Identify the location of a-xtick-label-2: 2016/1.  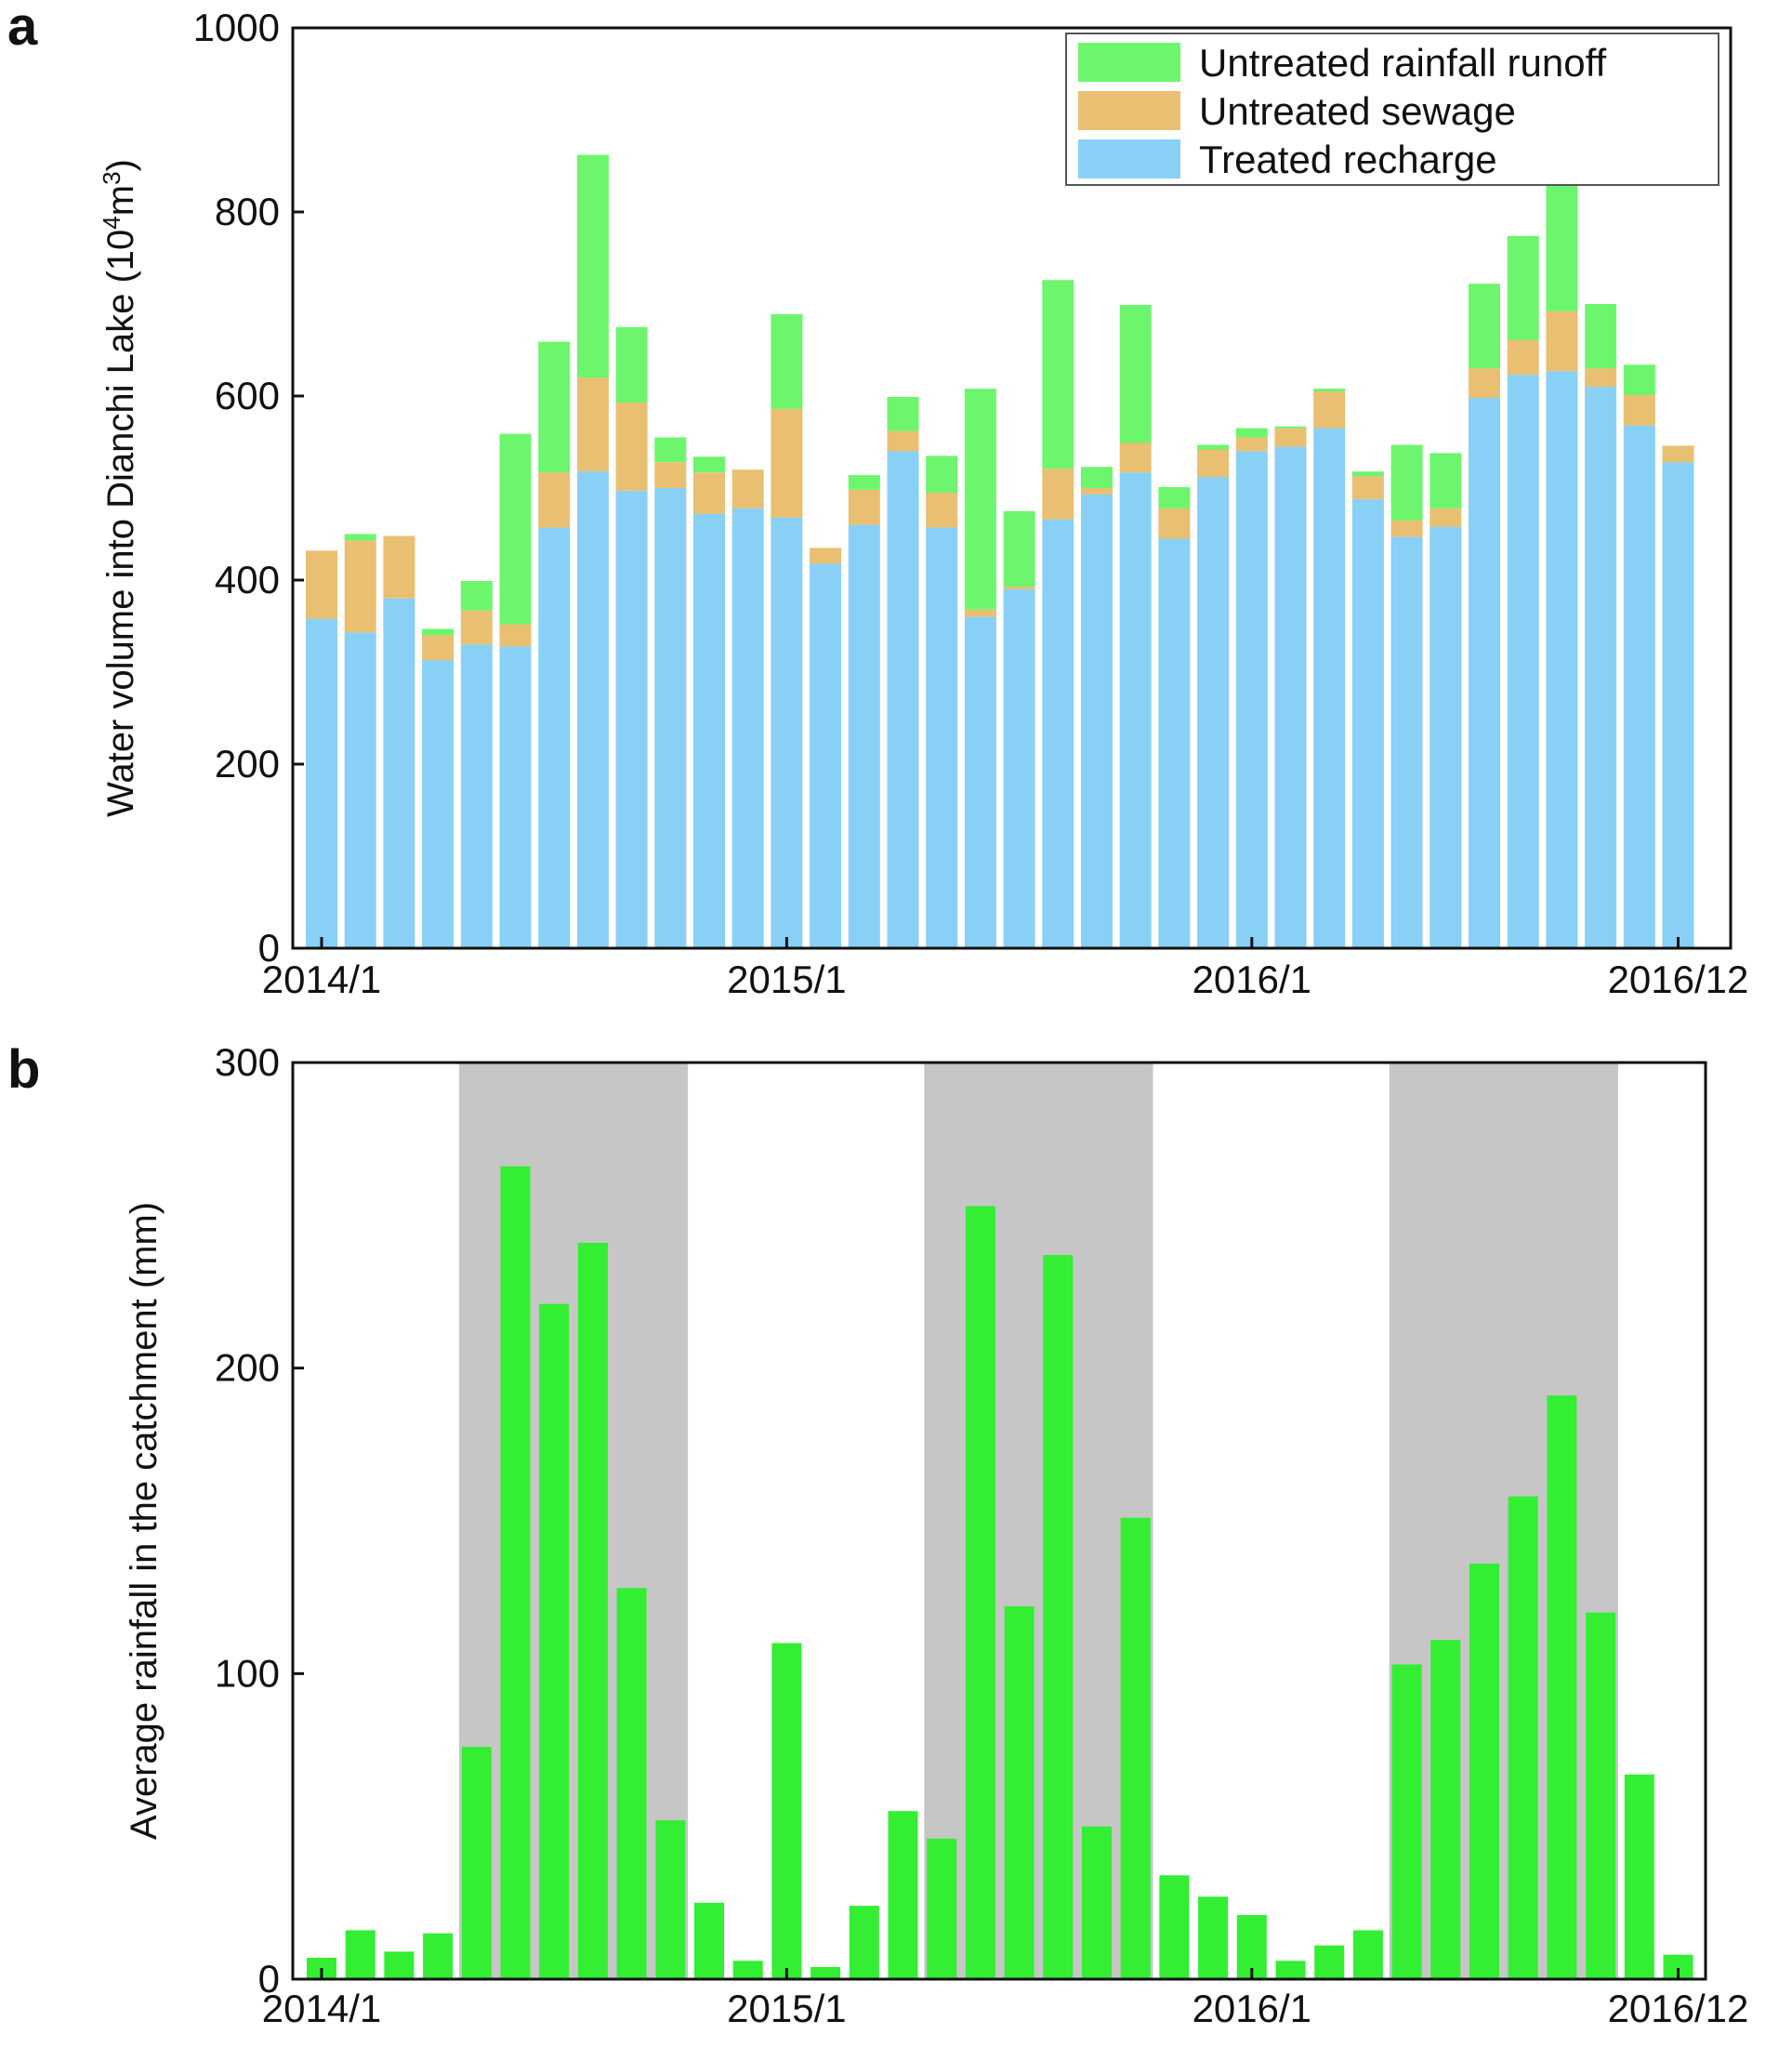
(1251, 979).